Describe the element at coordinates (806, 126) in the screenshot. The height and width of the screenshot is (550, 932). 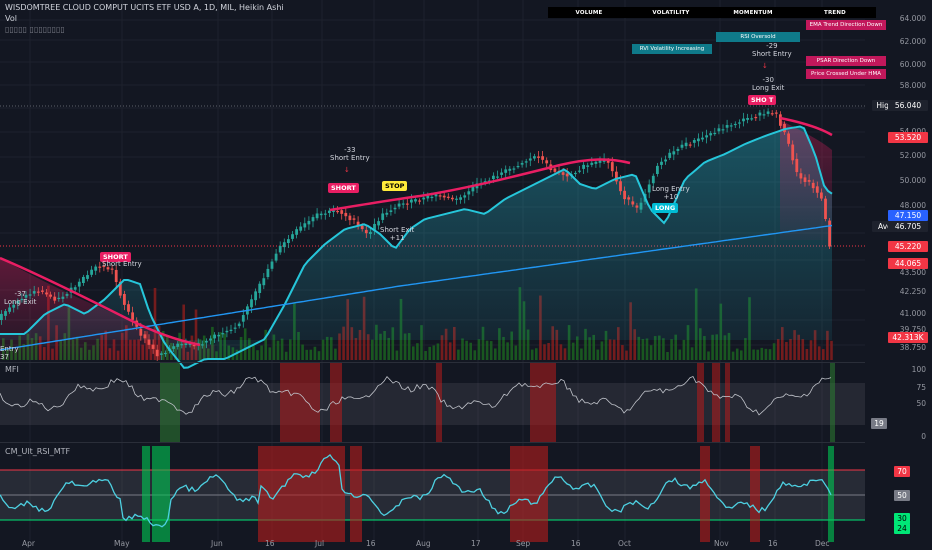
I see `hma-line-right` at that location.